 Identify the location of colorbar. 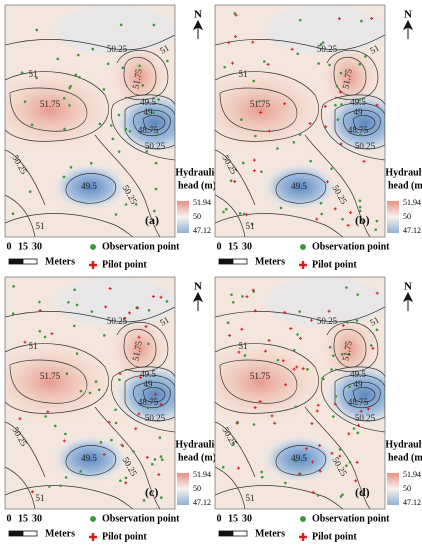
(393, 489).